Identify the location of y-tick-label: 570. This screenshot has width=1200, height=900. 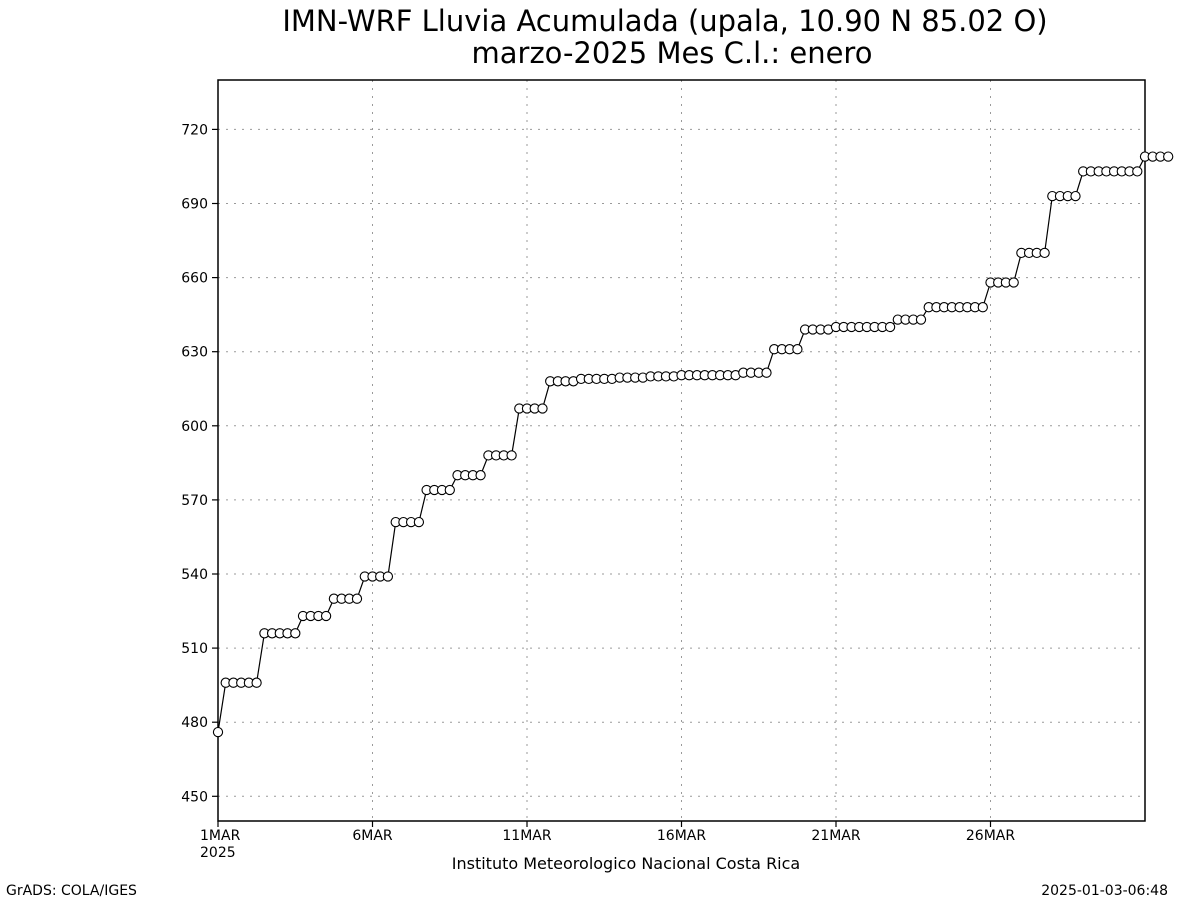
(194, 501).